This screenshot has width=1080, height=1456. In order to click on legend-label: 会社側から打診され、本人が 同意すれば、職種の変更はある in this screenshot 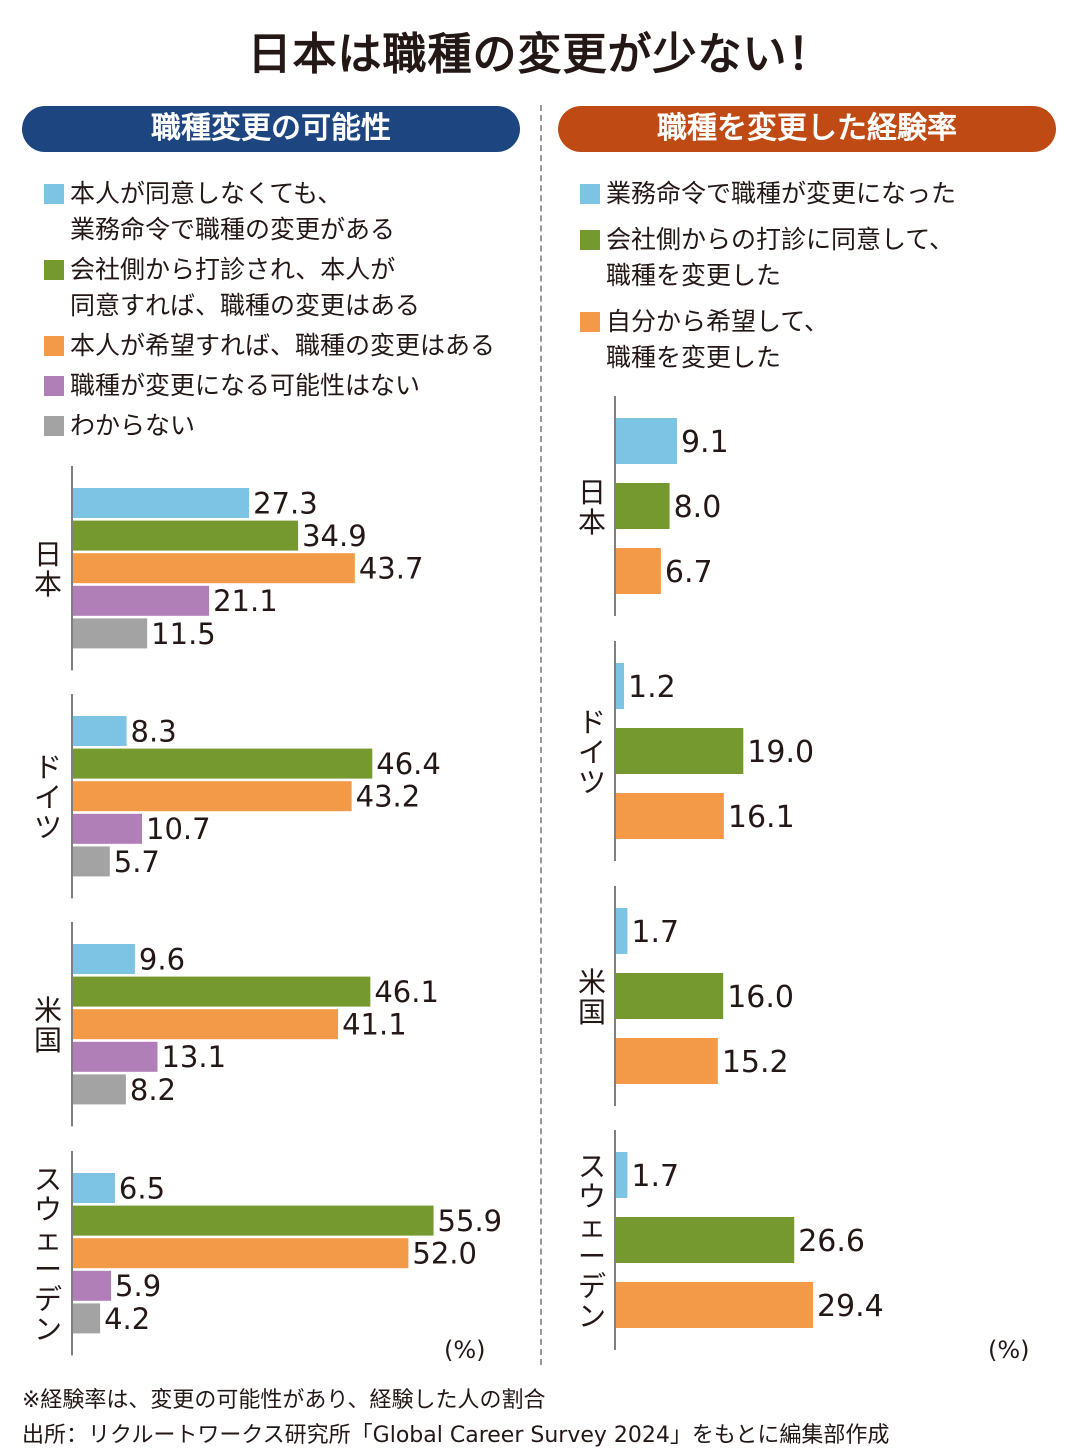, I will do `click(245, 287)`.